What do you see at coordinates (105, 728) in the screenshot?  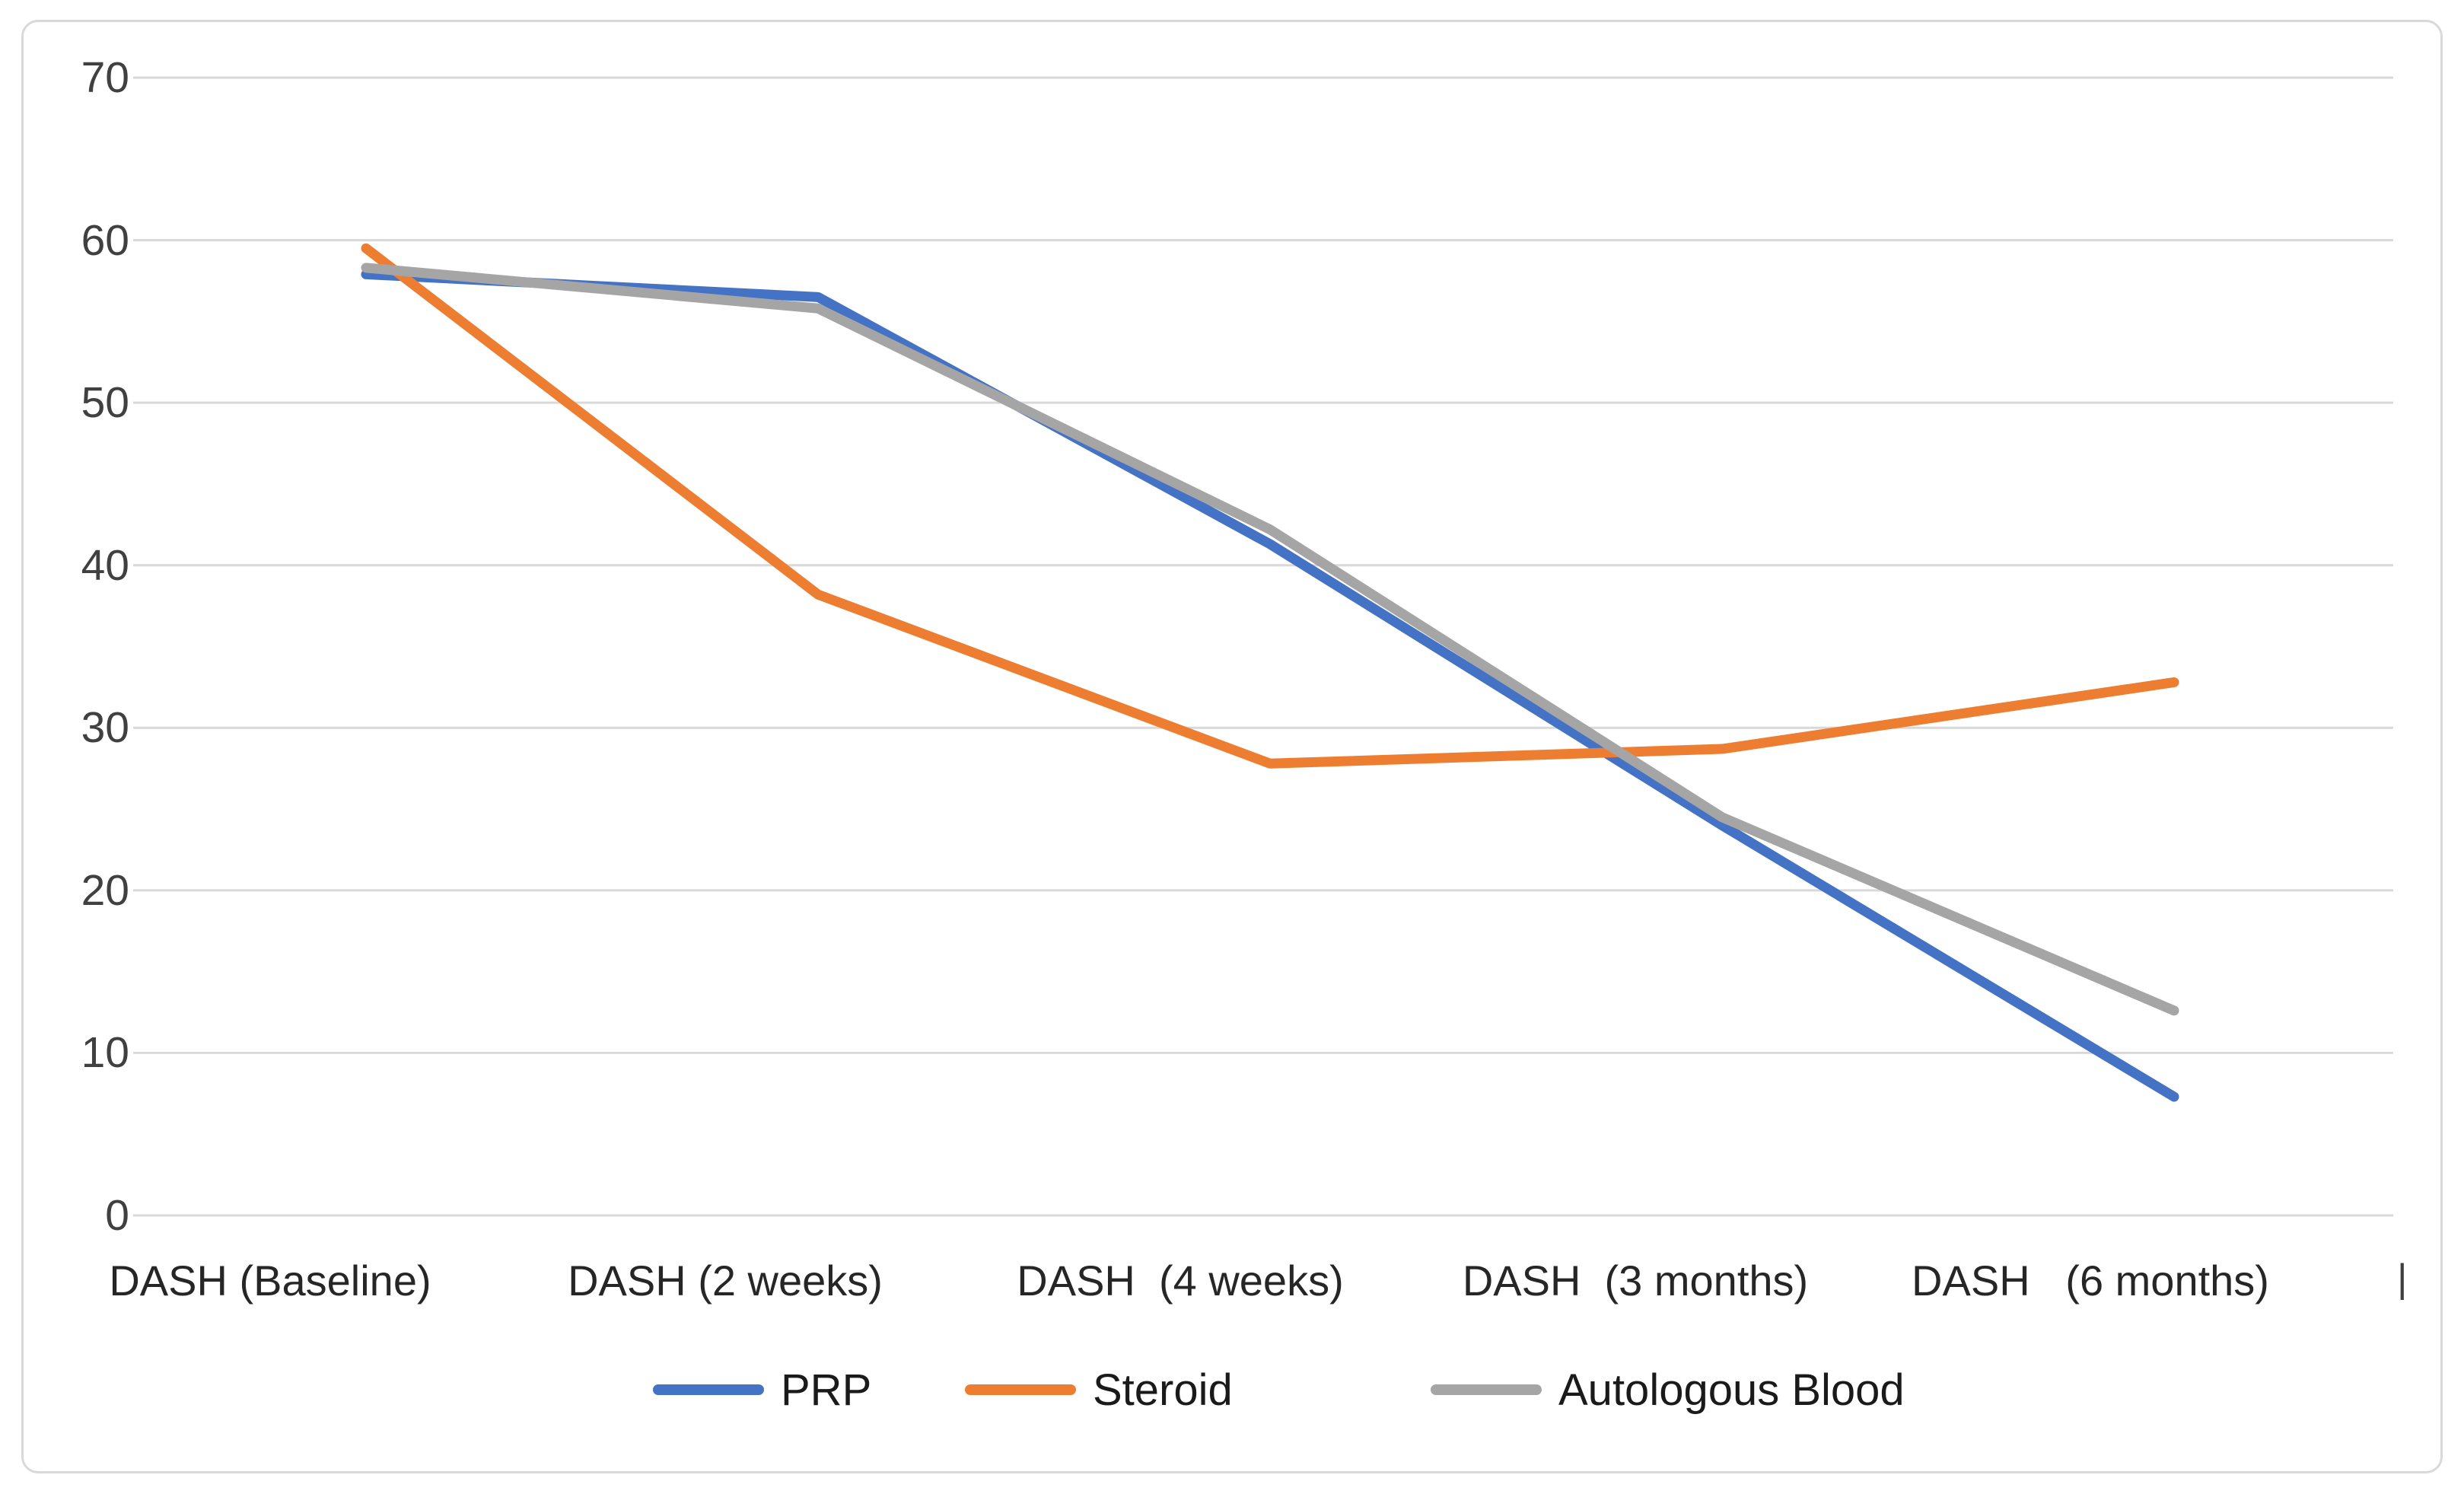 I see `y-axis-tick-label: 30` at bounding box center [105, 728].